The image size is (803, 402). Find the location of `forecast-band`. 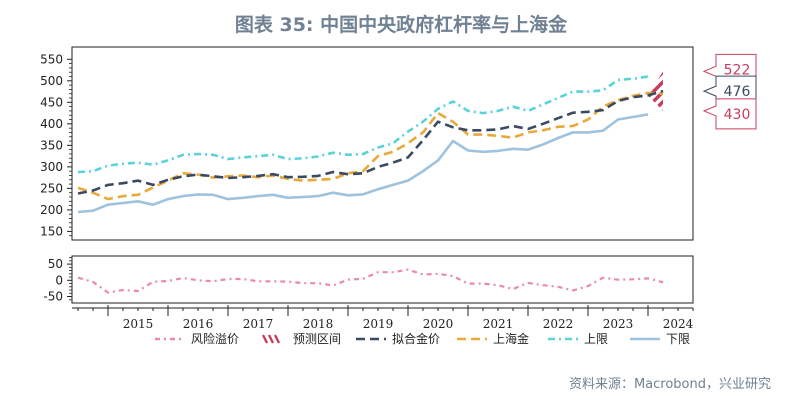

forecast-band is located at coordinates (655, 91).